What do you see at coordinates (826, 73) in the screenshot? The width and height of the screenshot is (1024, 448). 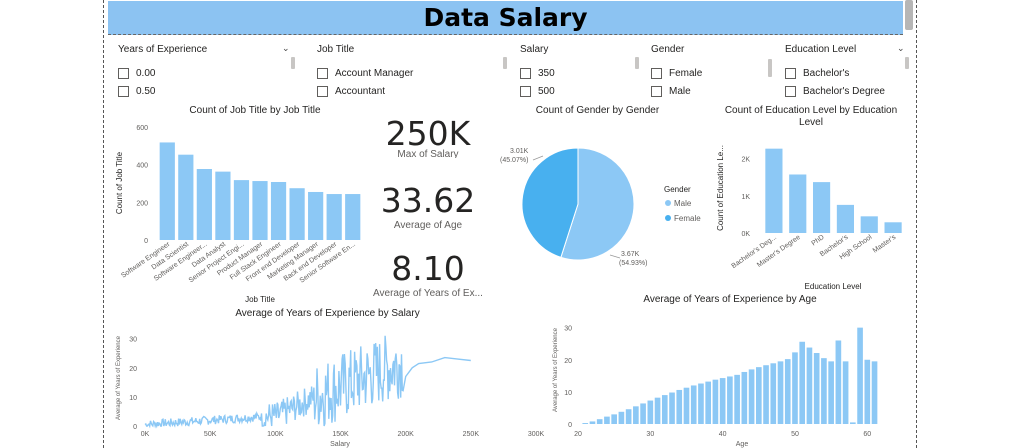 I see `option-label: Bachelor's` at bounding box center [826, 73].